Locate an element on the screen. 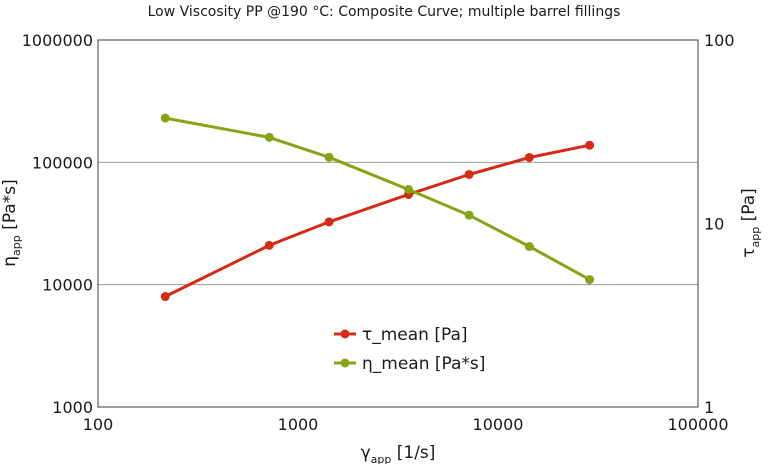 Image resolution: width=768 pixels, height=464 pixels. y-right-tick-label: 1 is located at coordinates (709, 407).